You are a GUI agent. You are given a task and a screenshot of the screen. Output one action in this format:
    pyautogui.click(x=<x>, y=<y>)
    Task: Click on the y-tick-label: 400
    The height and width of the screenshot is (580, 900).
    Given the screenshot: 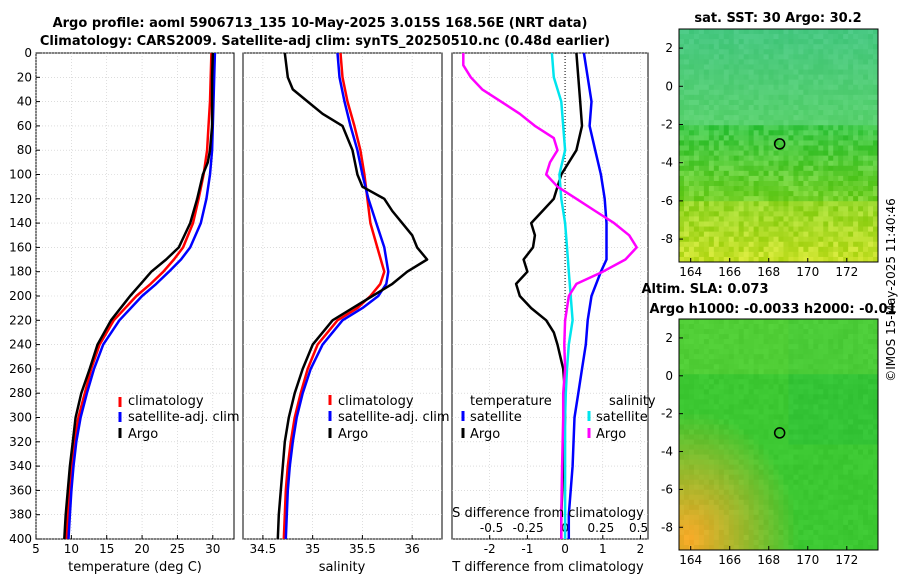 What is the action you would take?
    pyautogui.click(x=20, y=539)
    